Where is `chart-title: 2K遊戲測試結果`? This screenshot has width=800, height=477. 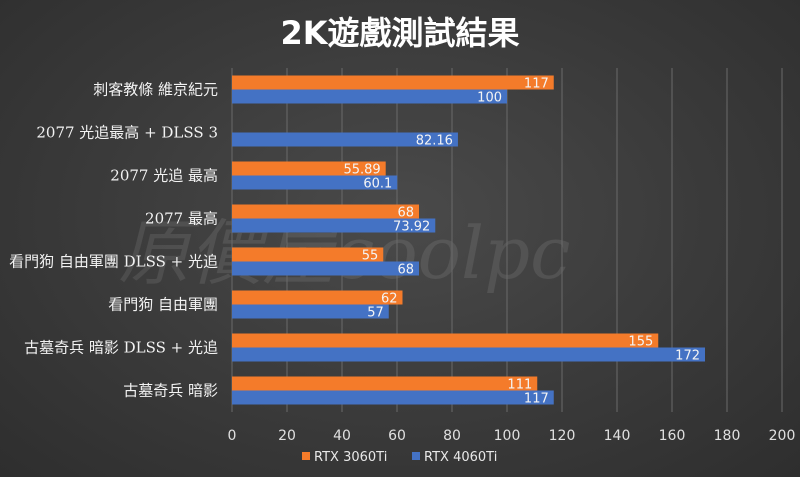
chart-title: 2K遊戲測試結果 is located at coordinates (399, 33).